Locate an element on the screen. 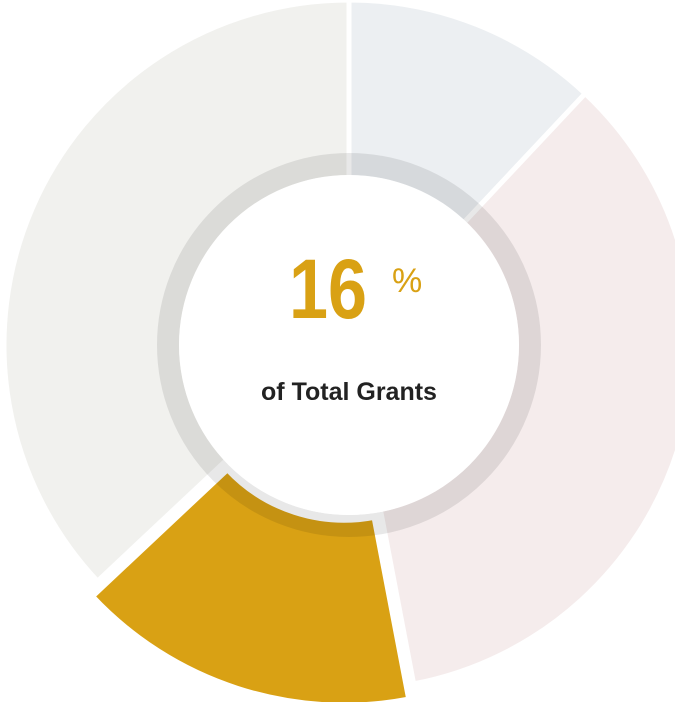 Image resolution: width=675 pixels, height=702 pixels. center-caption: of Total Grants is located at coordinates (349, 392).